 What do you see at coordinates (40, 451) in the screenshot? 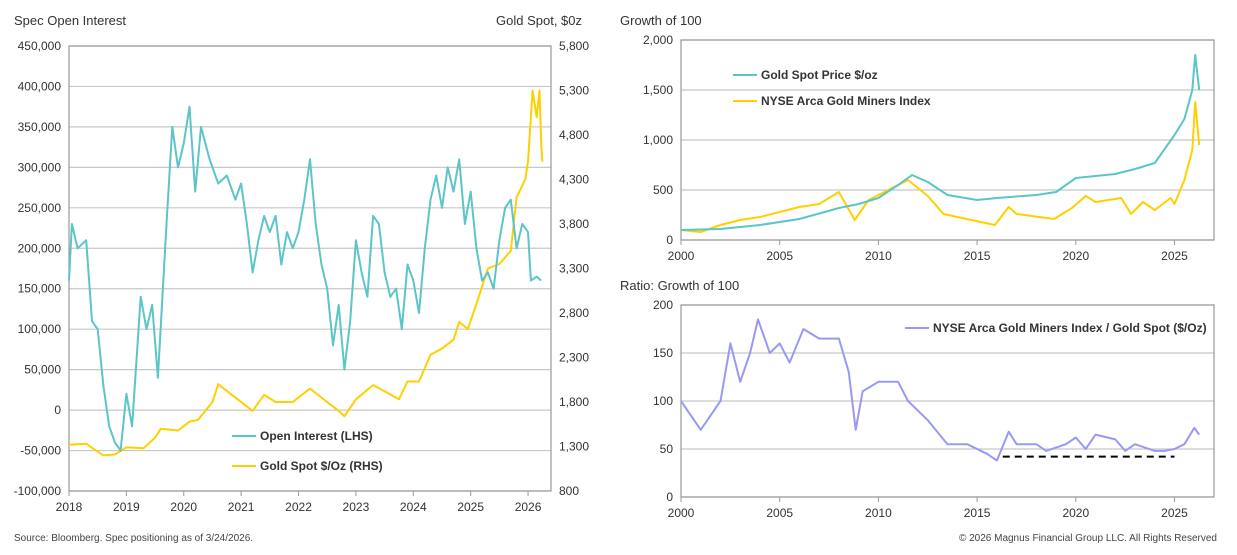
I see `y-tick-label: -50,000` at bounding box center [40, 451].